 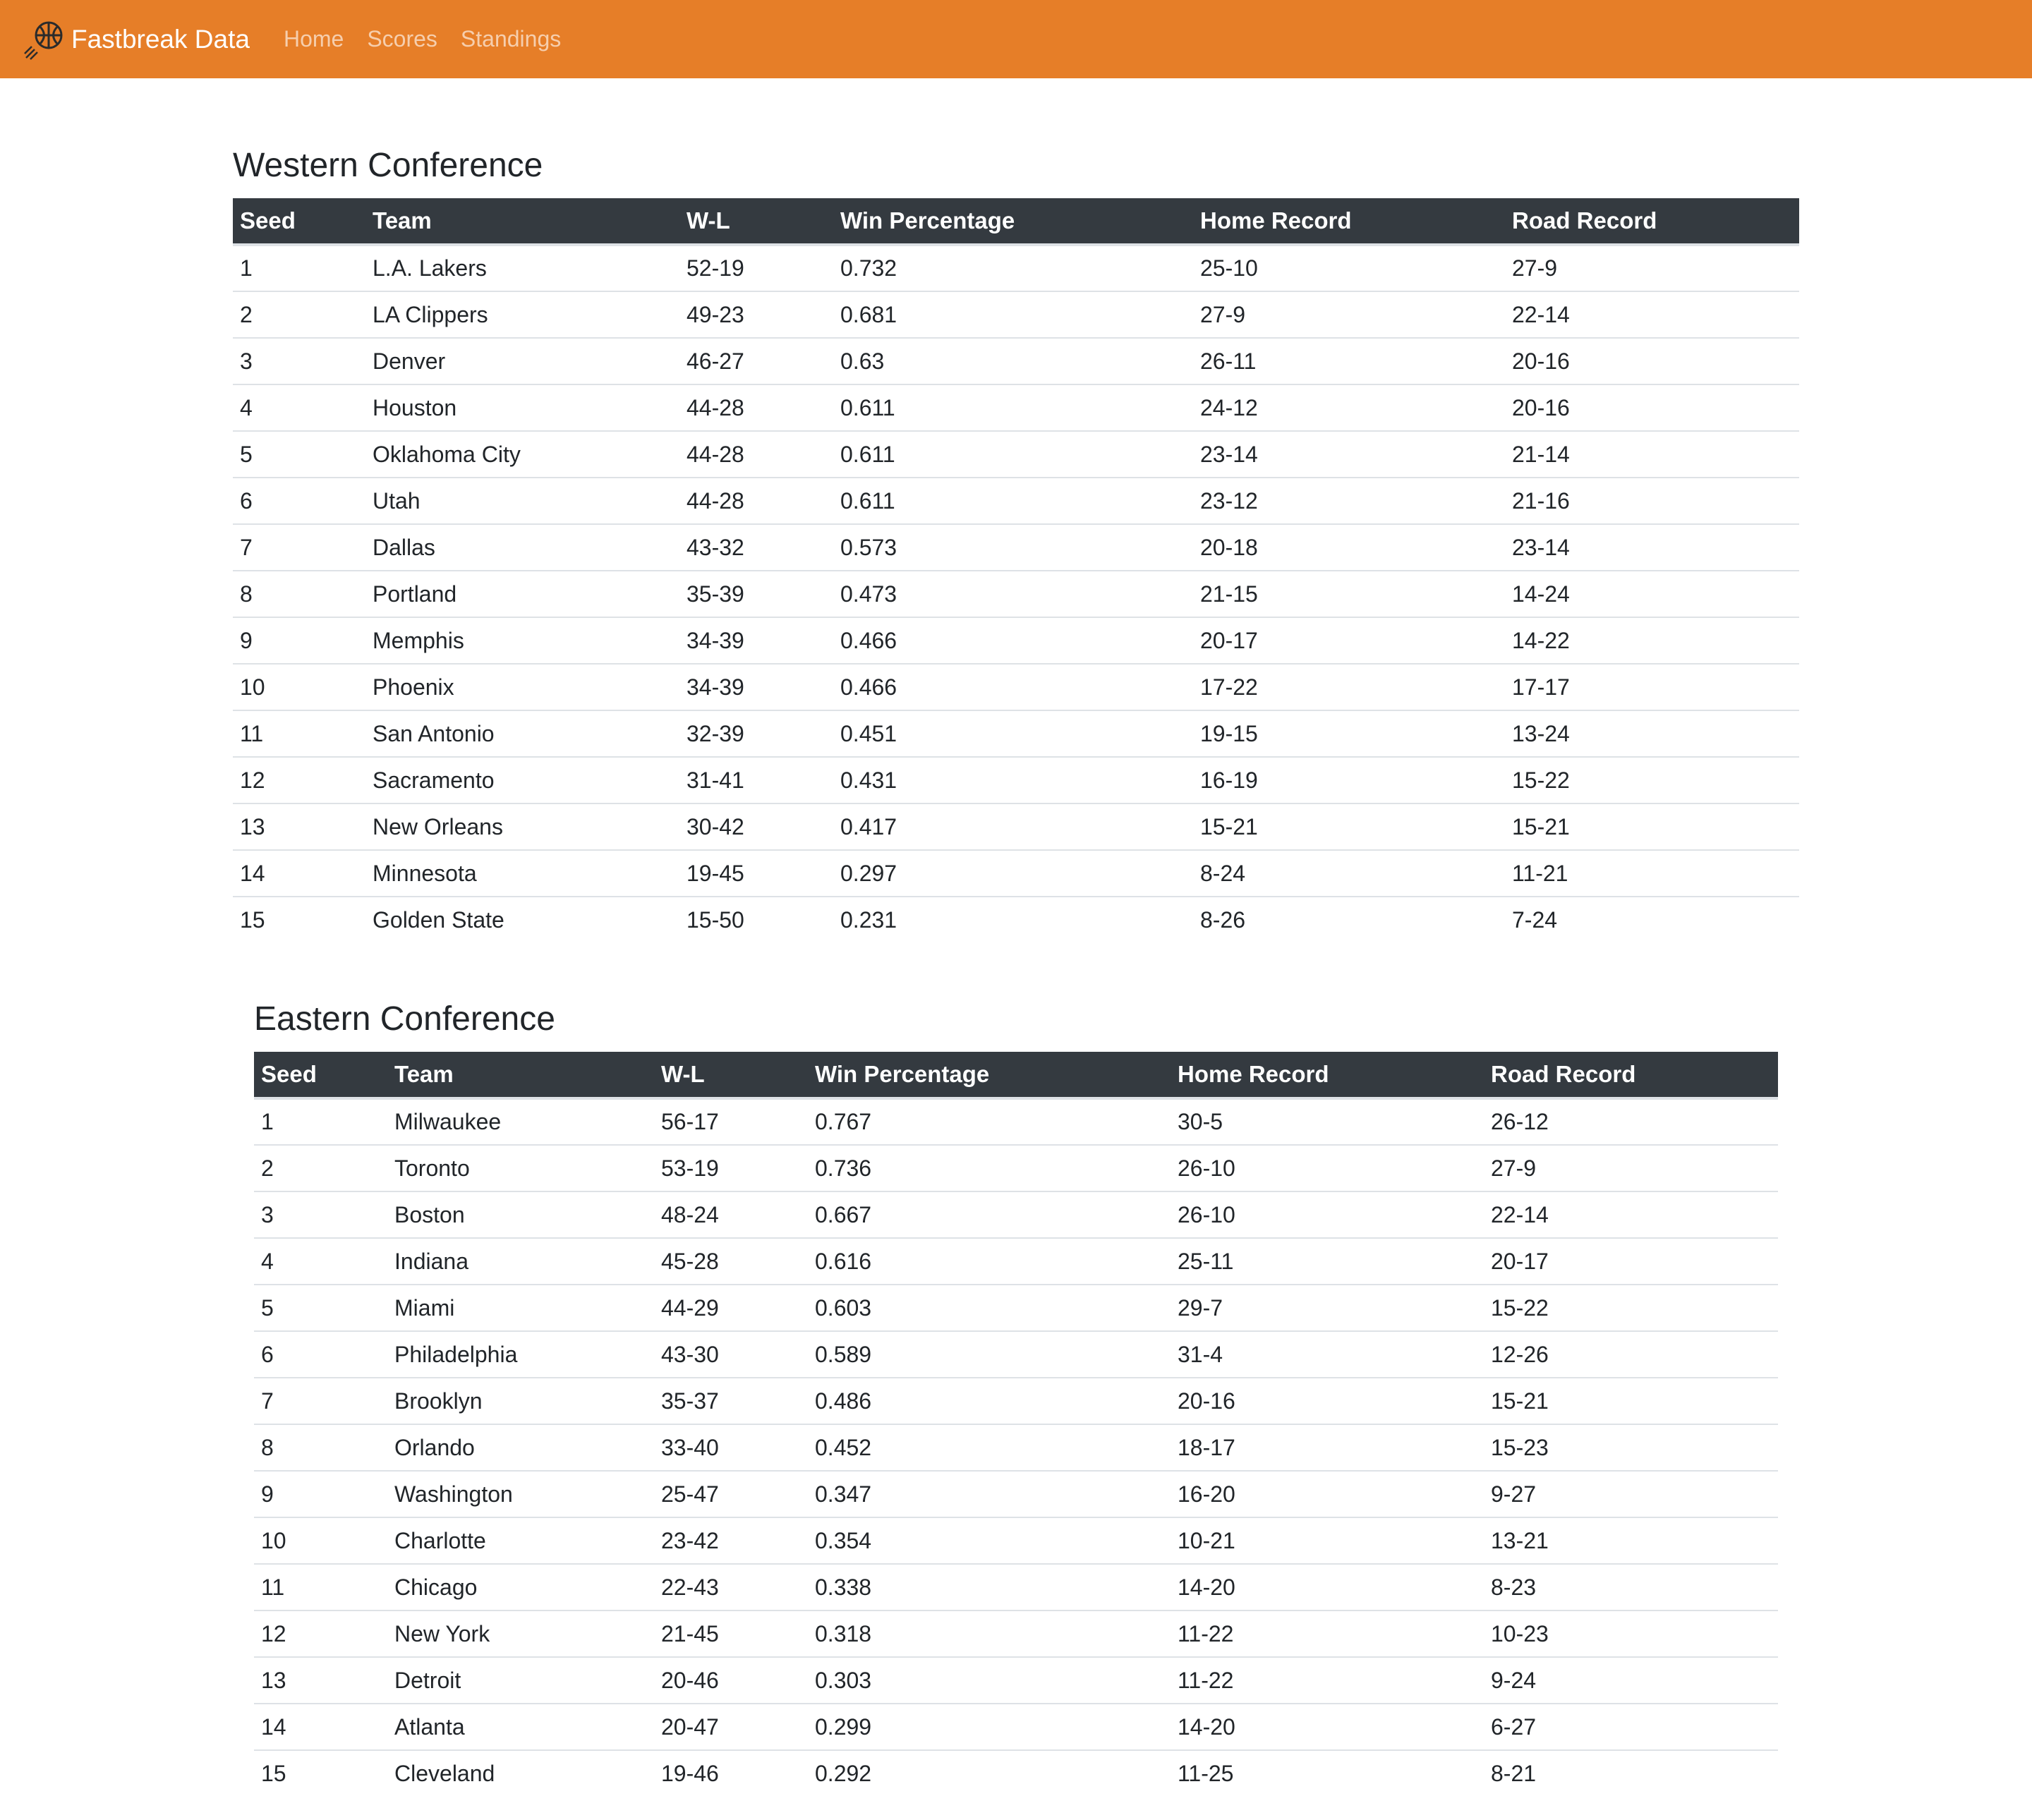 What do you see at coordinates (690, 1261) in the screenshot?
I see `wl-cell: 45-28` at bounding box center [690, 1261].